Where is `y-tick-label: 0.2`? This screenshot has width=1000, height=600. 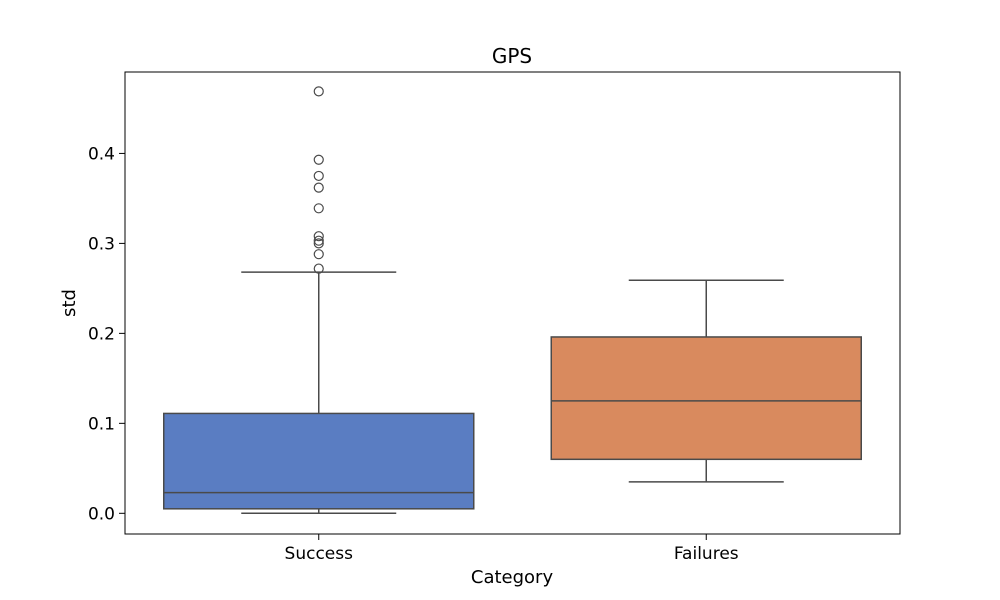 y-tick-label: 0.2 is located at coordinates (101, 334).